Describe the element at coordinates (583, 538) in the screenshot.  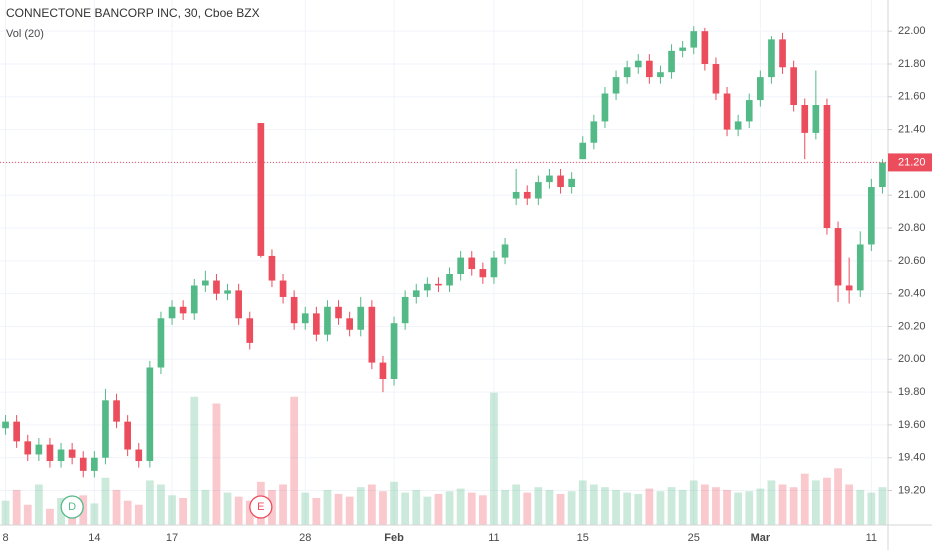
I see `x-tick-label: 15` at that location.